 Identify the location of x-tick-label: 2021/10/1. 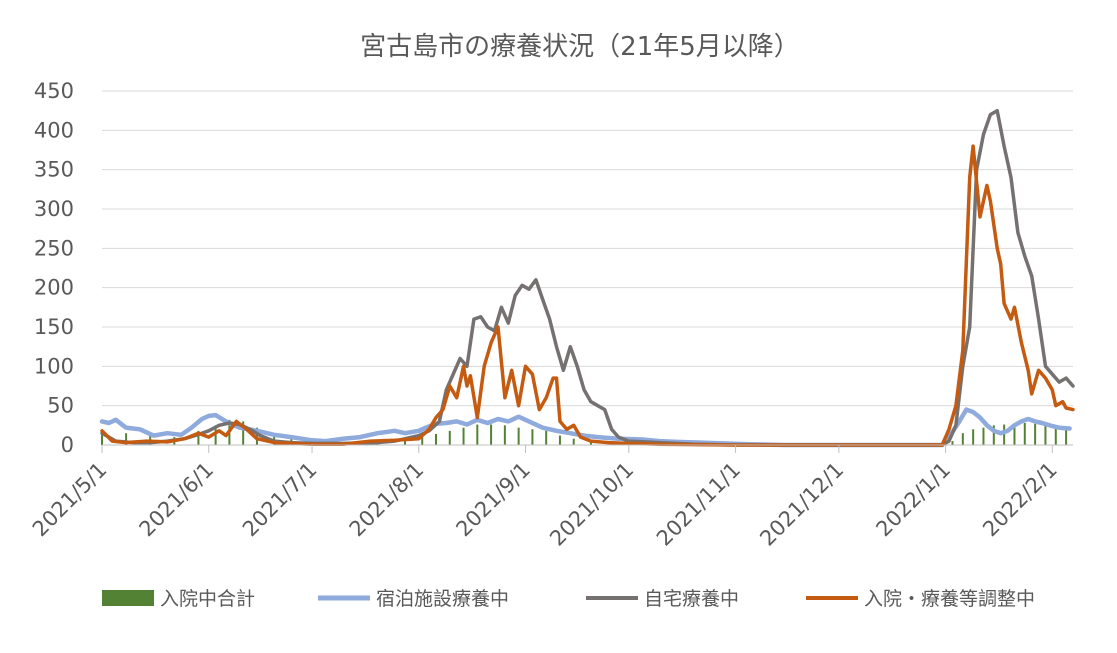
(591, 504).